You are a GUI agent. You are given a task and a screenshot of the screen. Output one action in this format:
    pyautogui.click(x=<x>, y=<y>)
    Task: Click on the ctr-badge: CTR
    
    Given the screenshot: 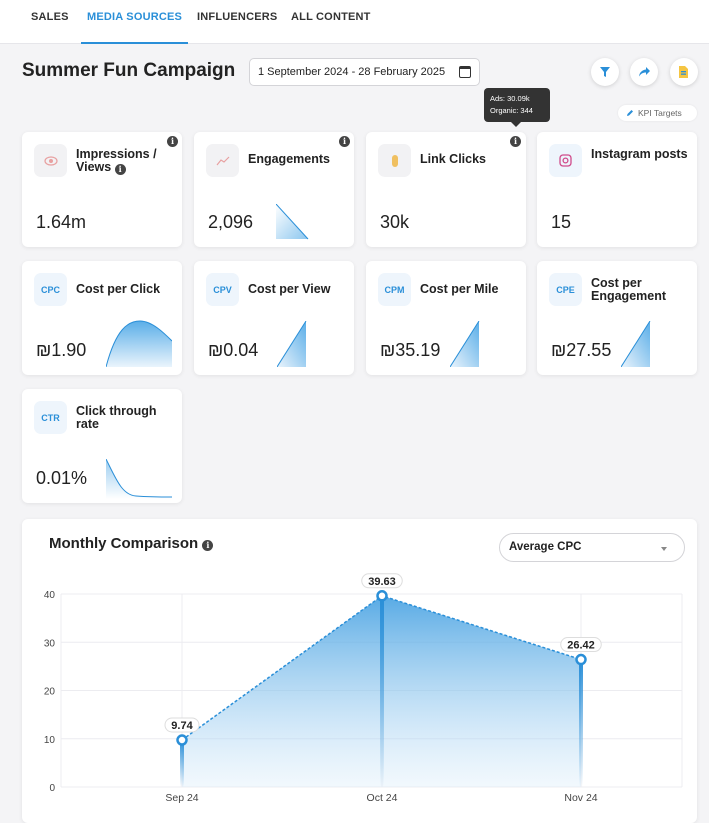 What is the action you would take?
    pyautogui.click(x=50, y=417)
    